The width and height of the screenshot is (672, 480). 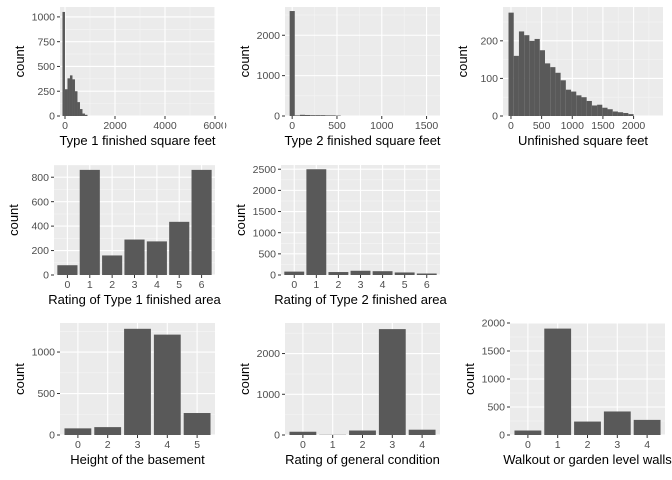 I want to click on y-tick-label: 200, so click(x=489, y=41).